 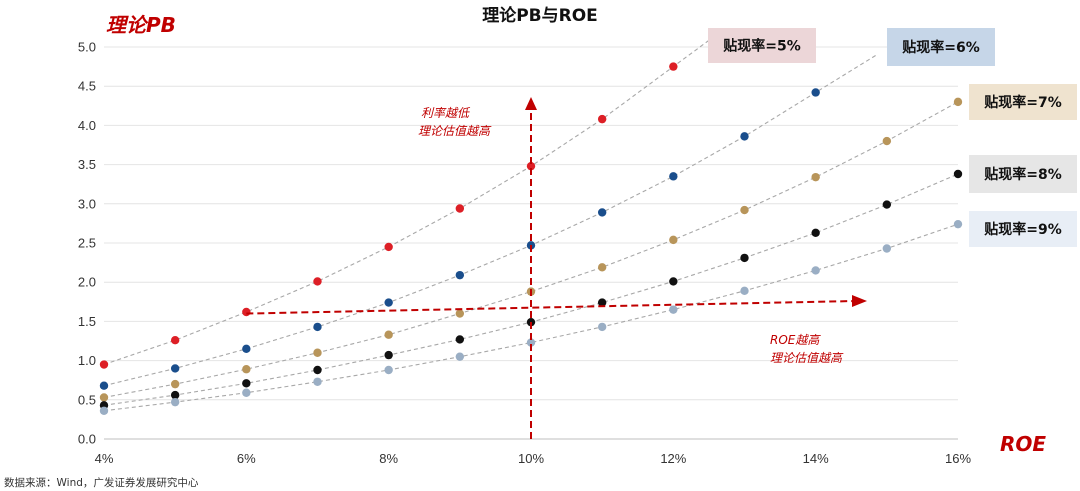 I want to click on y-tick-label-2: 1.0, so click(x=87, y=360).